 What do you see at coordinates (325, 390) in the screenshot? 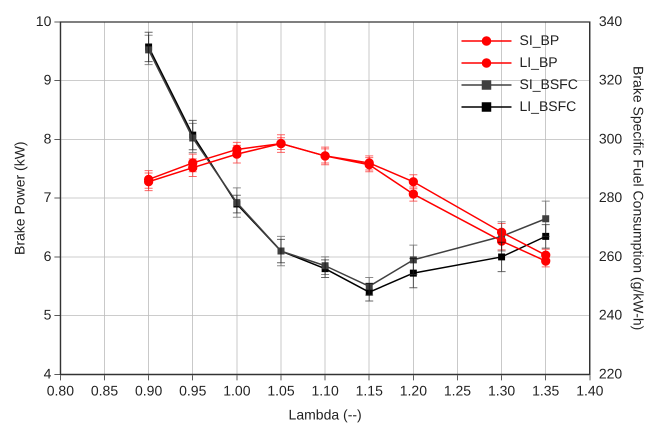
I see `x-tick-label: 1.10` at bounding box center [325, 390].